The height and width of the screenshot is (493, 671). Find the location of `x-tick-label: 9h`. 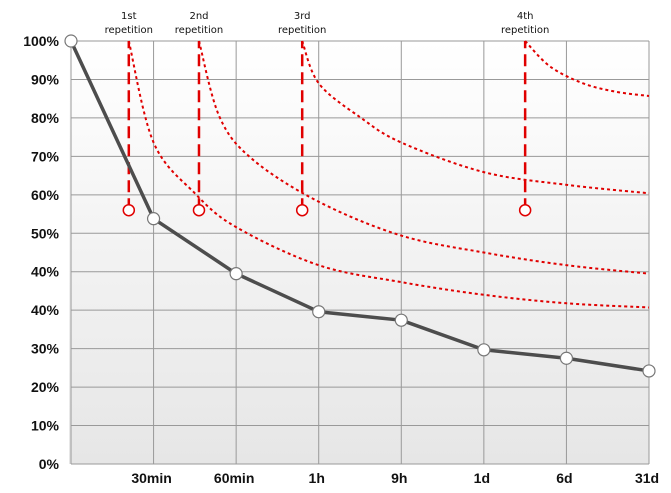

x-tick-label: 9h is located at coordinates (399, 478).